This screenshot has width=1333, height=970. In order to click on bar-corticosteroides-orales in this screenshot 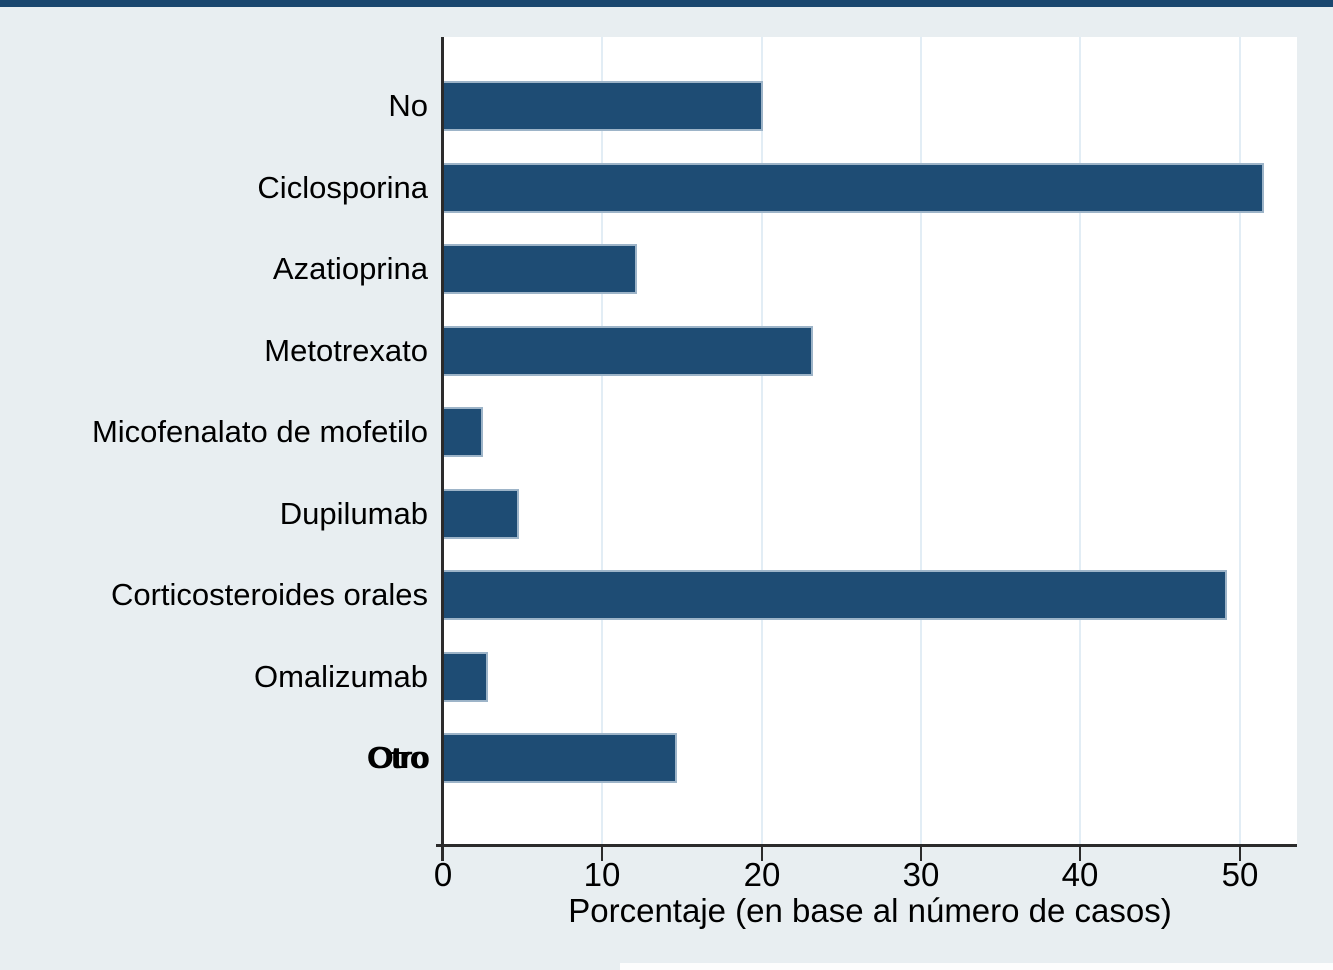, I will do `click(835, 595)`.